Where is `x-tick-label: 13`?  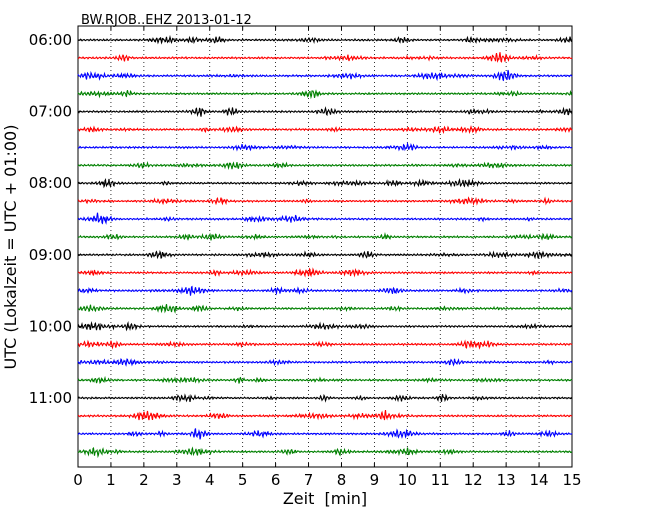 x-tick-label: 13 is located at coordinates (506, 480).